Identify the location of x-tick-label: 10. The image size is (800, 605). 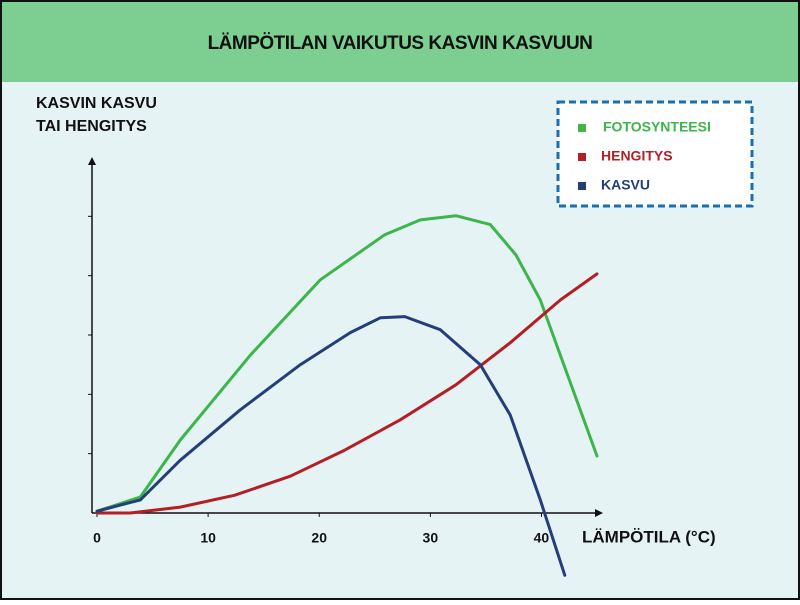
(208, 538).